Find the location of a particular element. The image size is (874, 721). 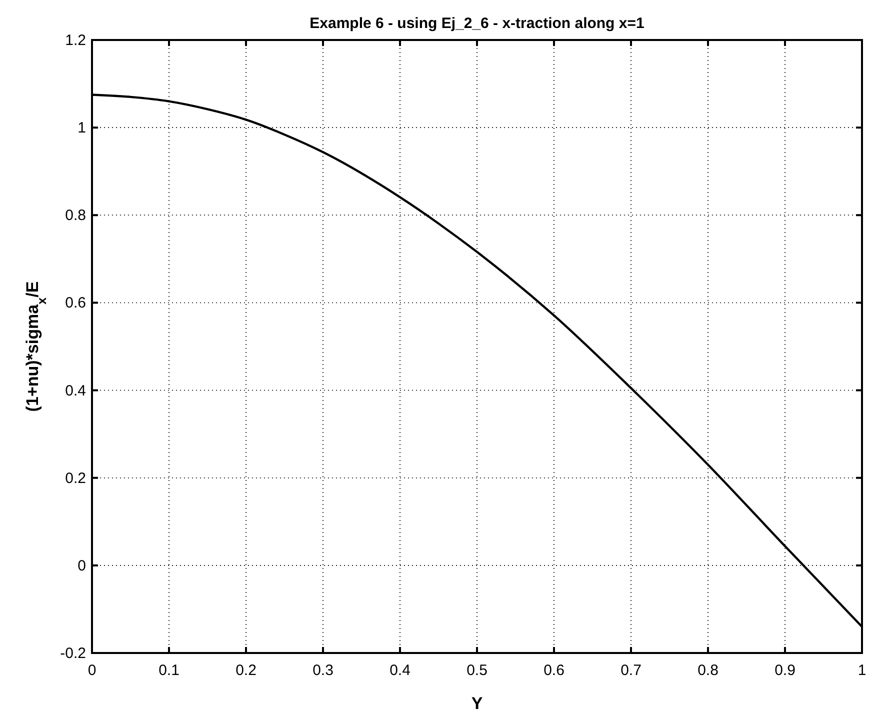

x-tick-label: 1 is located at coordinates (862, 670).